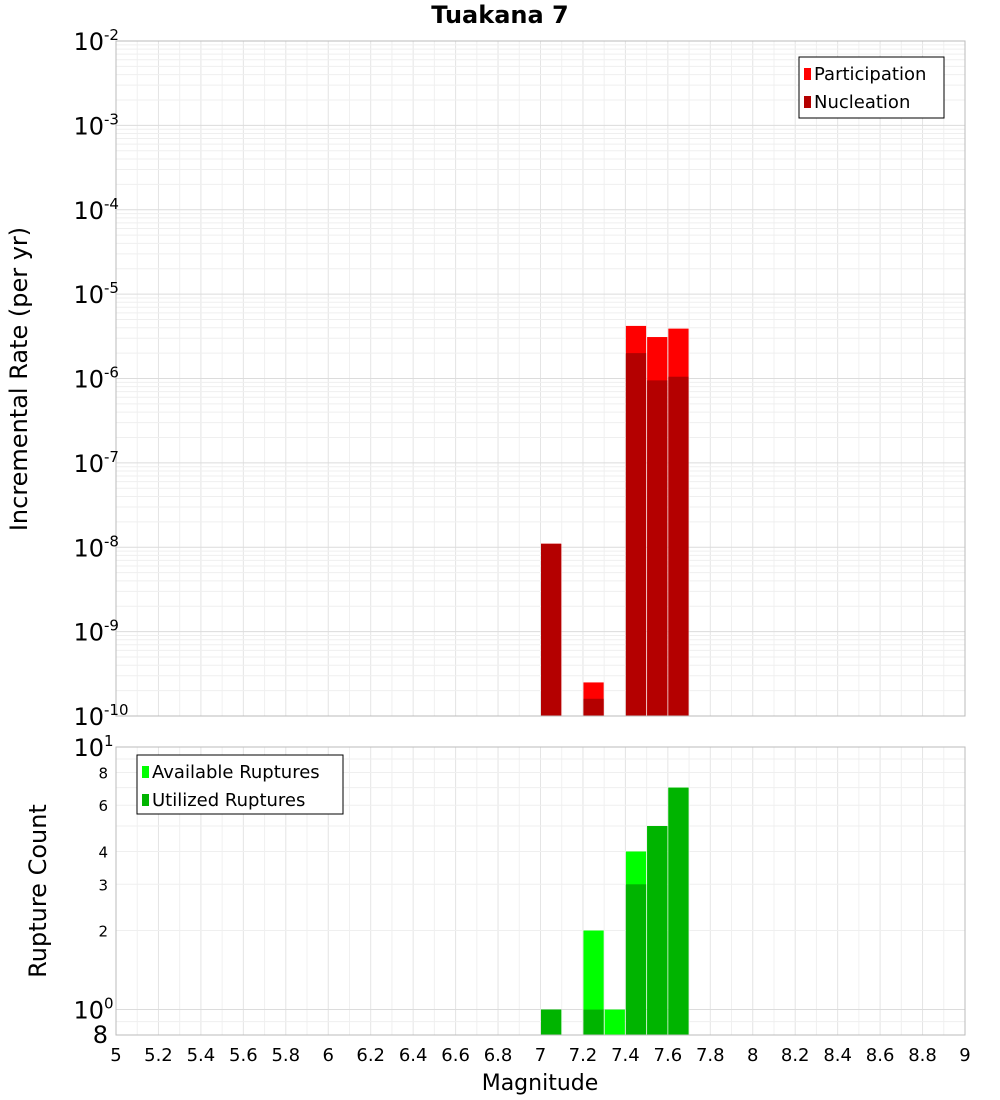  What do you see at coordinates (109, 1004) in the screenshot?
I see `count-y-tick-exponent: 0` at bounding box center [109, 1004].